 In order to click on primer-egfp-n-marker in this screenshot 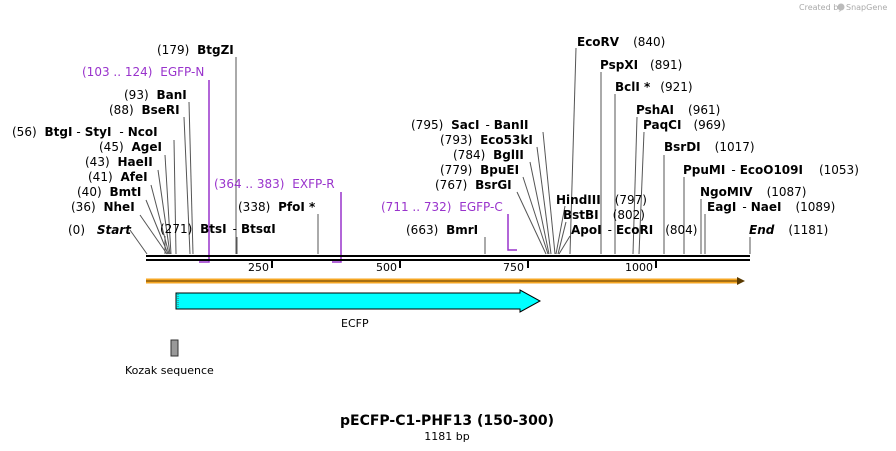, I will do `click(204, 171)`.